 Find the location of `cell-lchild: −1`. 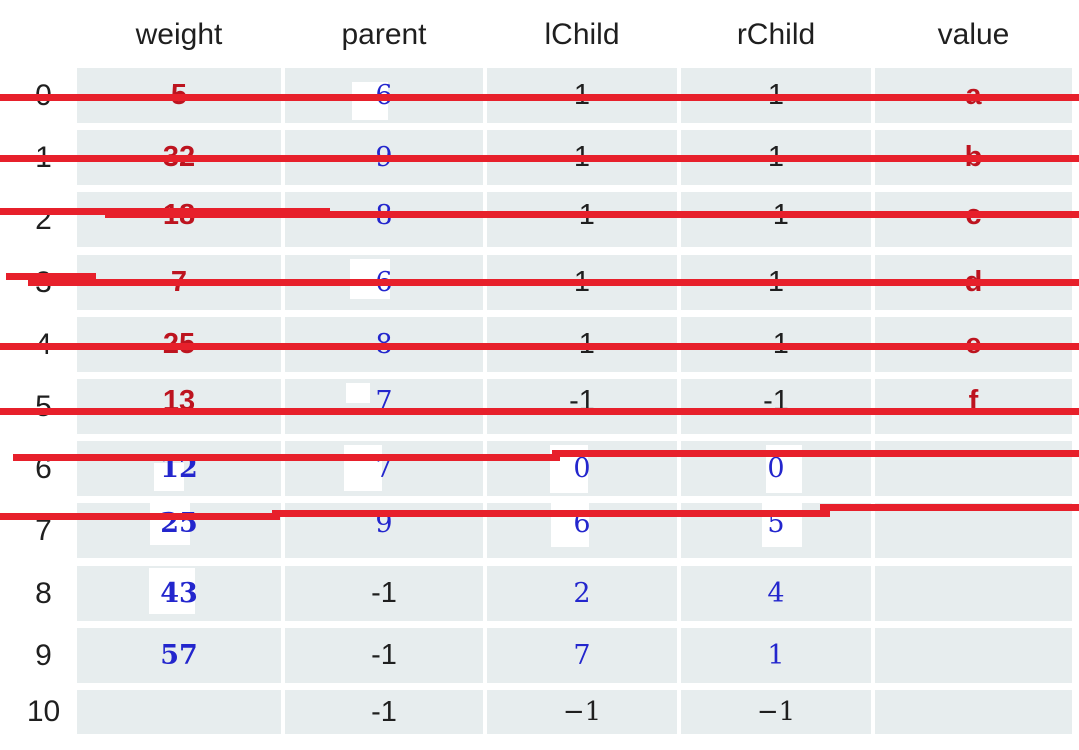

cell-lchild: −1 is located at coordinates (582, 712).